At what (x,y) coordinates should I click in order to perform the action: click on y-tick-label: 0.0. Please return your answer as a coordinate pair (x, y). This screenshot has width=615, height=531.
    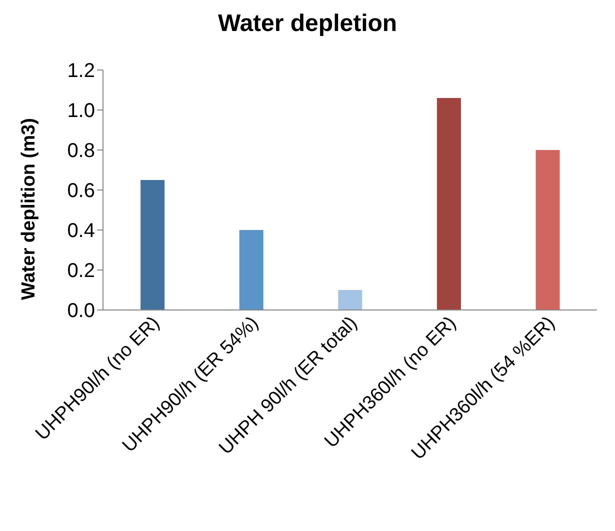
    Looking at the image, I should click on (81, 311).